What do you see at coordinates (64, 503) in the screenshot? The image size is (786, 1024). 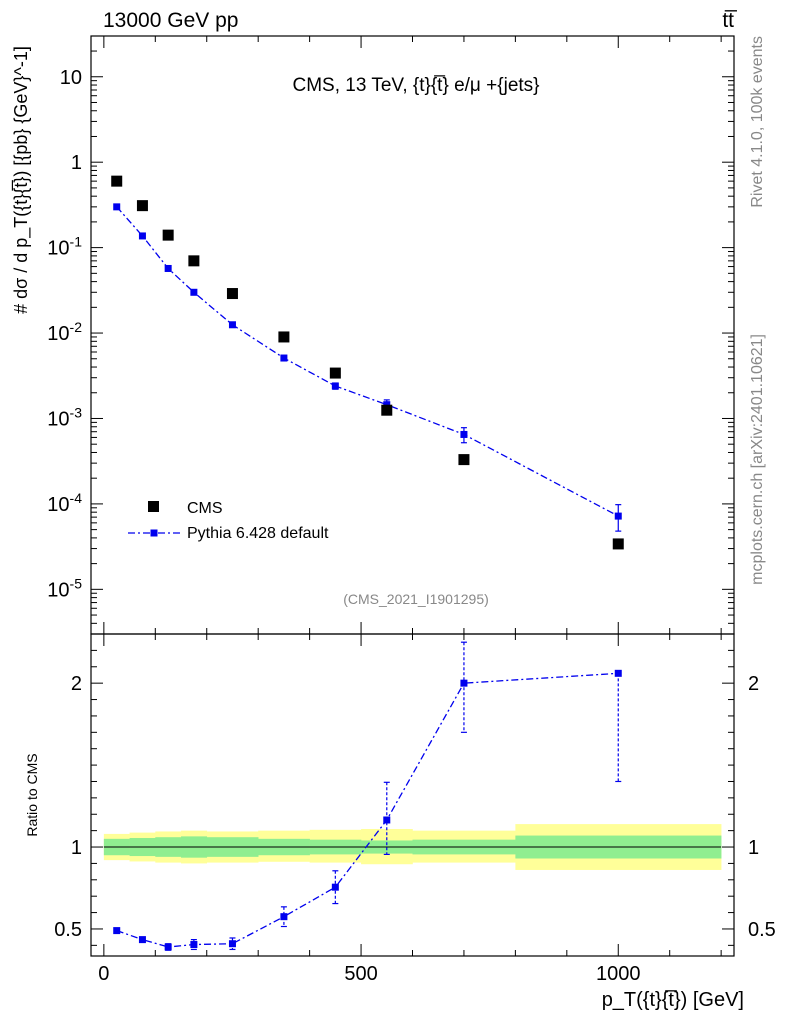 I see `main-y-tick-label: 10⁻⁴` at bounding box center [64, 503].